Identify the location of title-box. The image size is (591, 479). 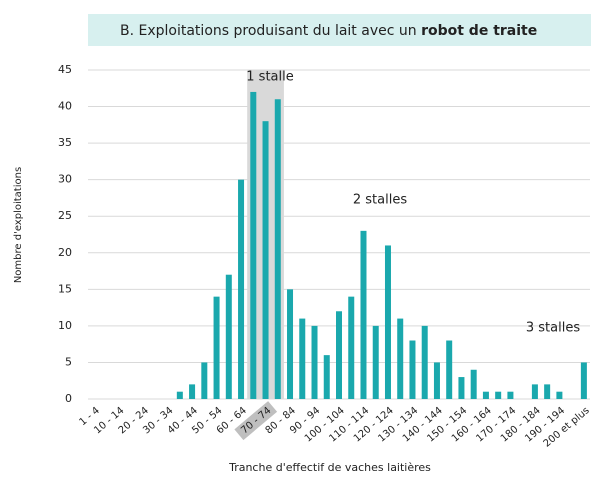
(339, 30).